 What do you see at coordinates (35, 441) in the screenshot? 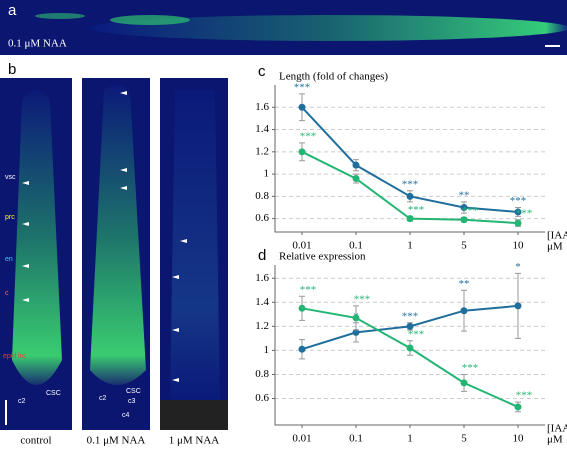
I see `caption: control` at bounding box center [35, 441].